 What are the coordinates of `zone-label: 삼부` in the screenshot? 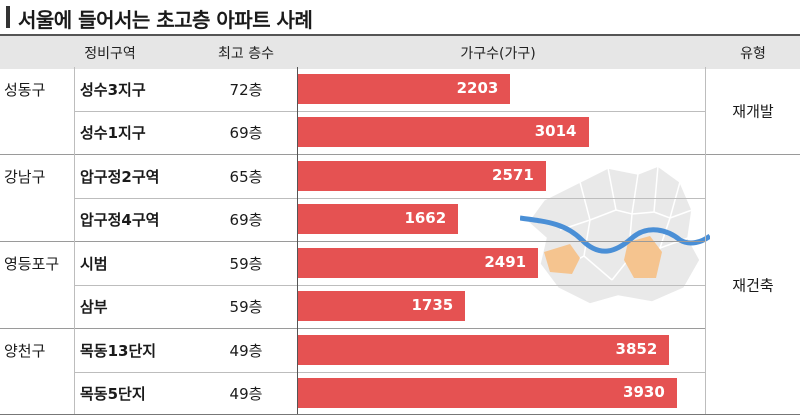 It's located at (94, 307).